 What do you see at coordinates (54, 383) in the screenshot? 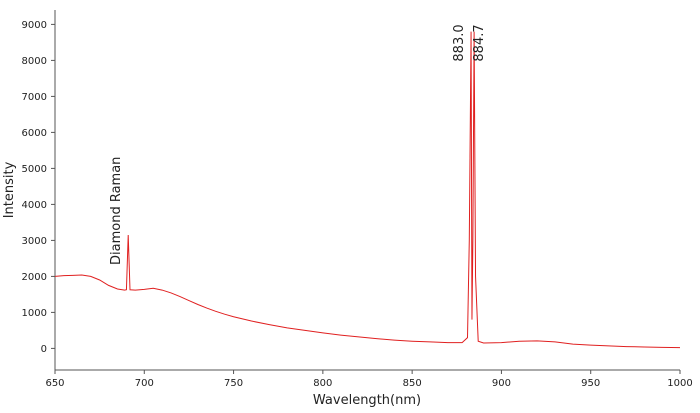
I see `x-tick-label: 650` at bounding box center [54, 383].